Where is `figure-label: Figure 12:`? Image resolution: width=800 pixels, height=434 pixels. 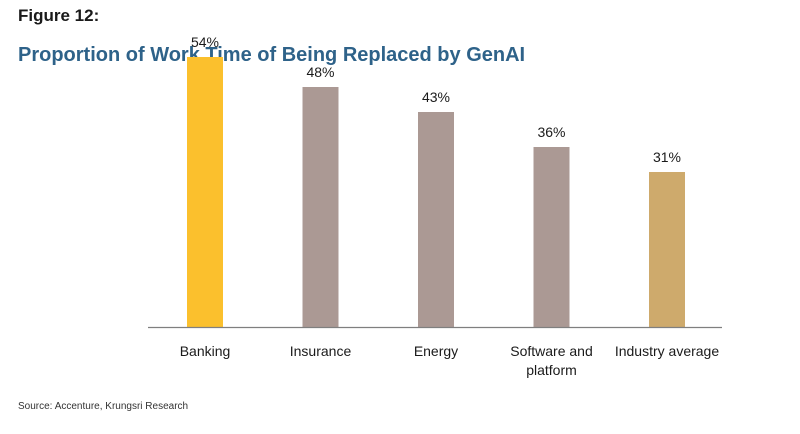 figure-label: Figure 12: is located at coordinates (59, 15).